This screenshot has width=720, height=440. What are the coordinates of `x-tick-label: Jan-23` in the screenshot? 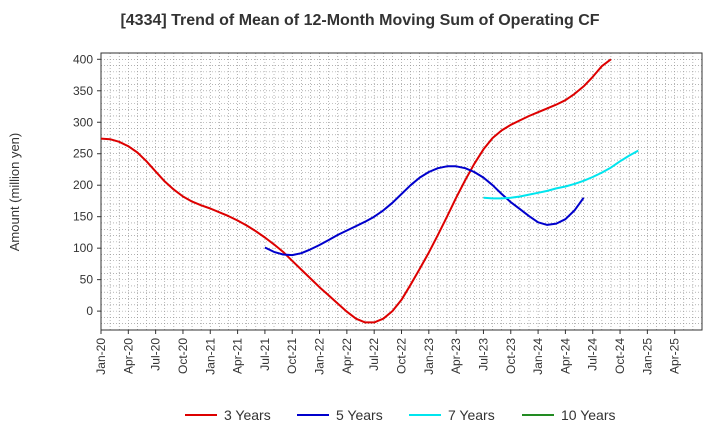 It's located at (429, 356).